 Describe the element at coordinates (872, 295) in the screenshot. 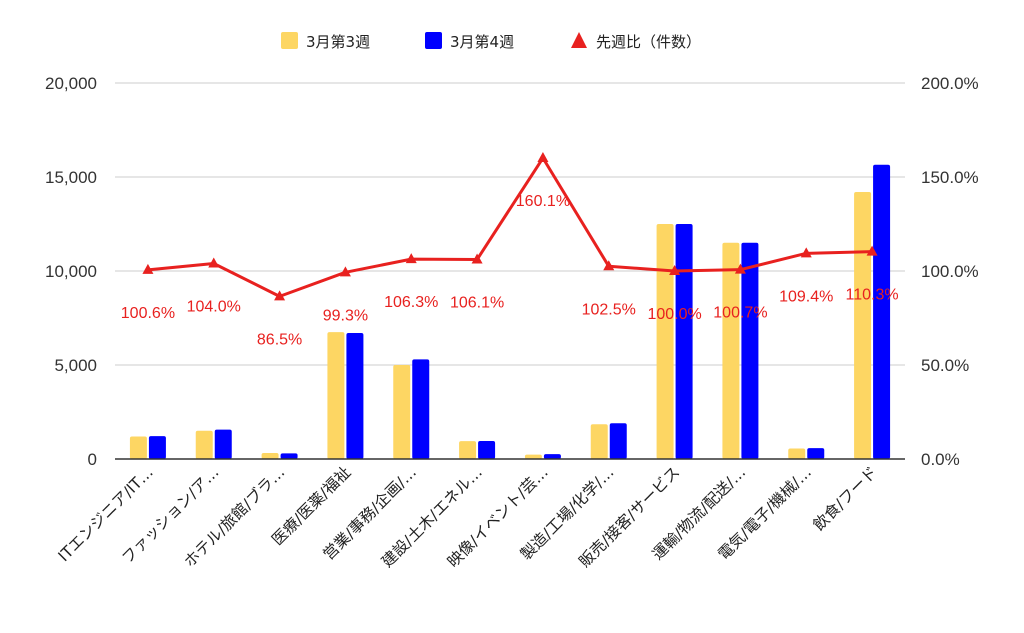

I see `ratio-data-label: 110.3%` at that location.